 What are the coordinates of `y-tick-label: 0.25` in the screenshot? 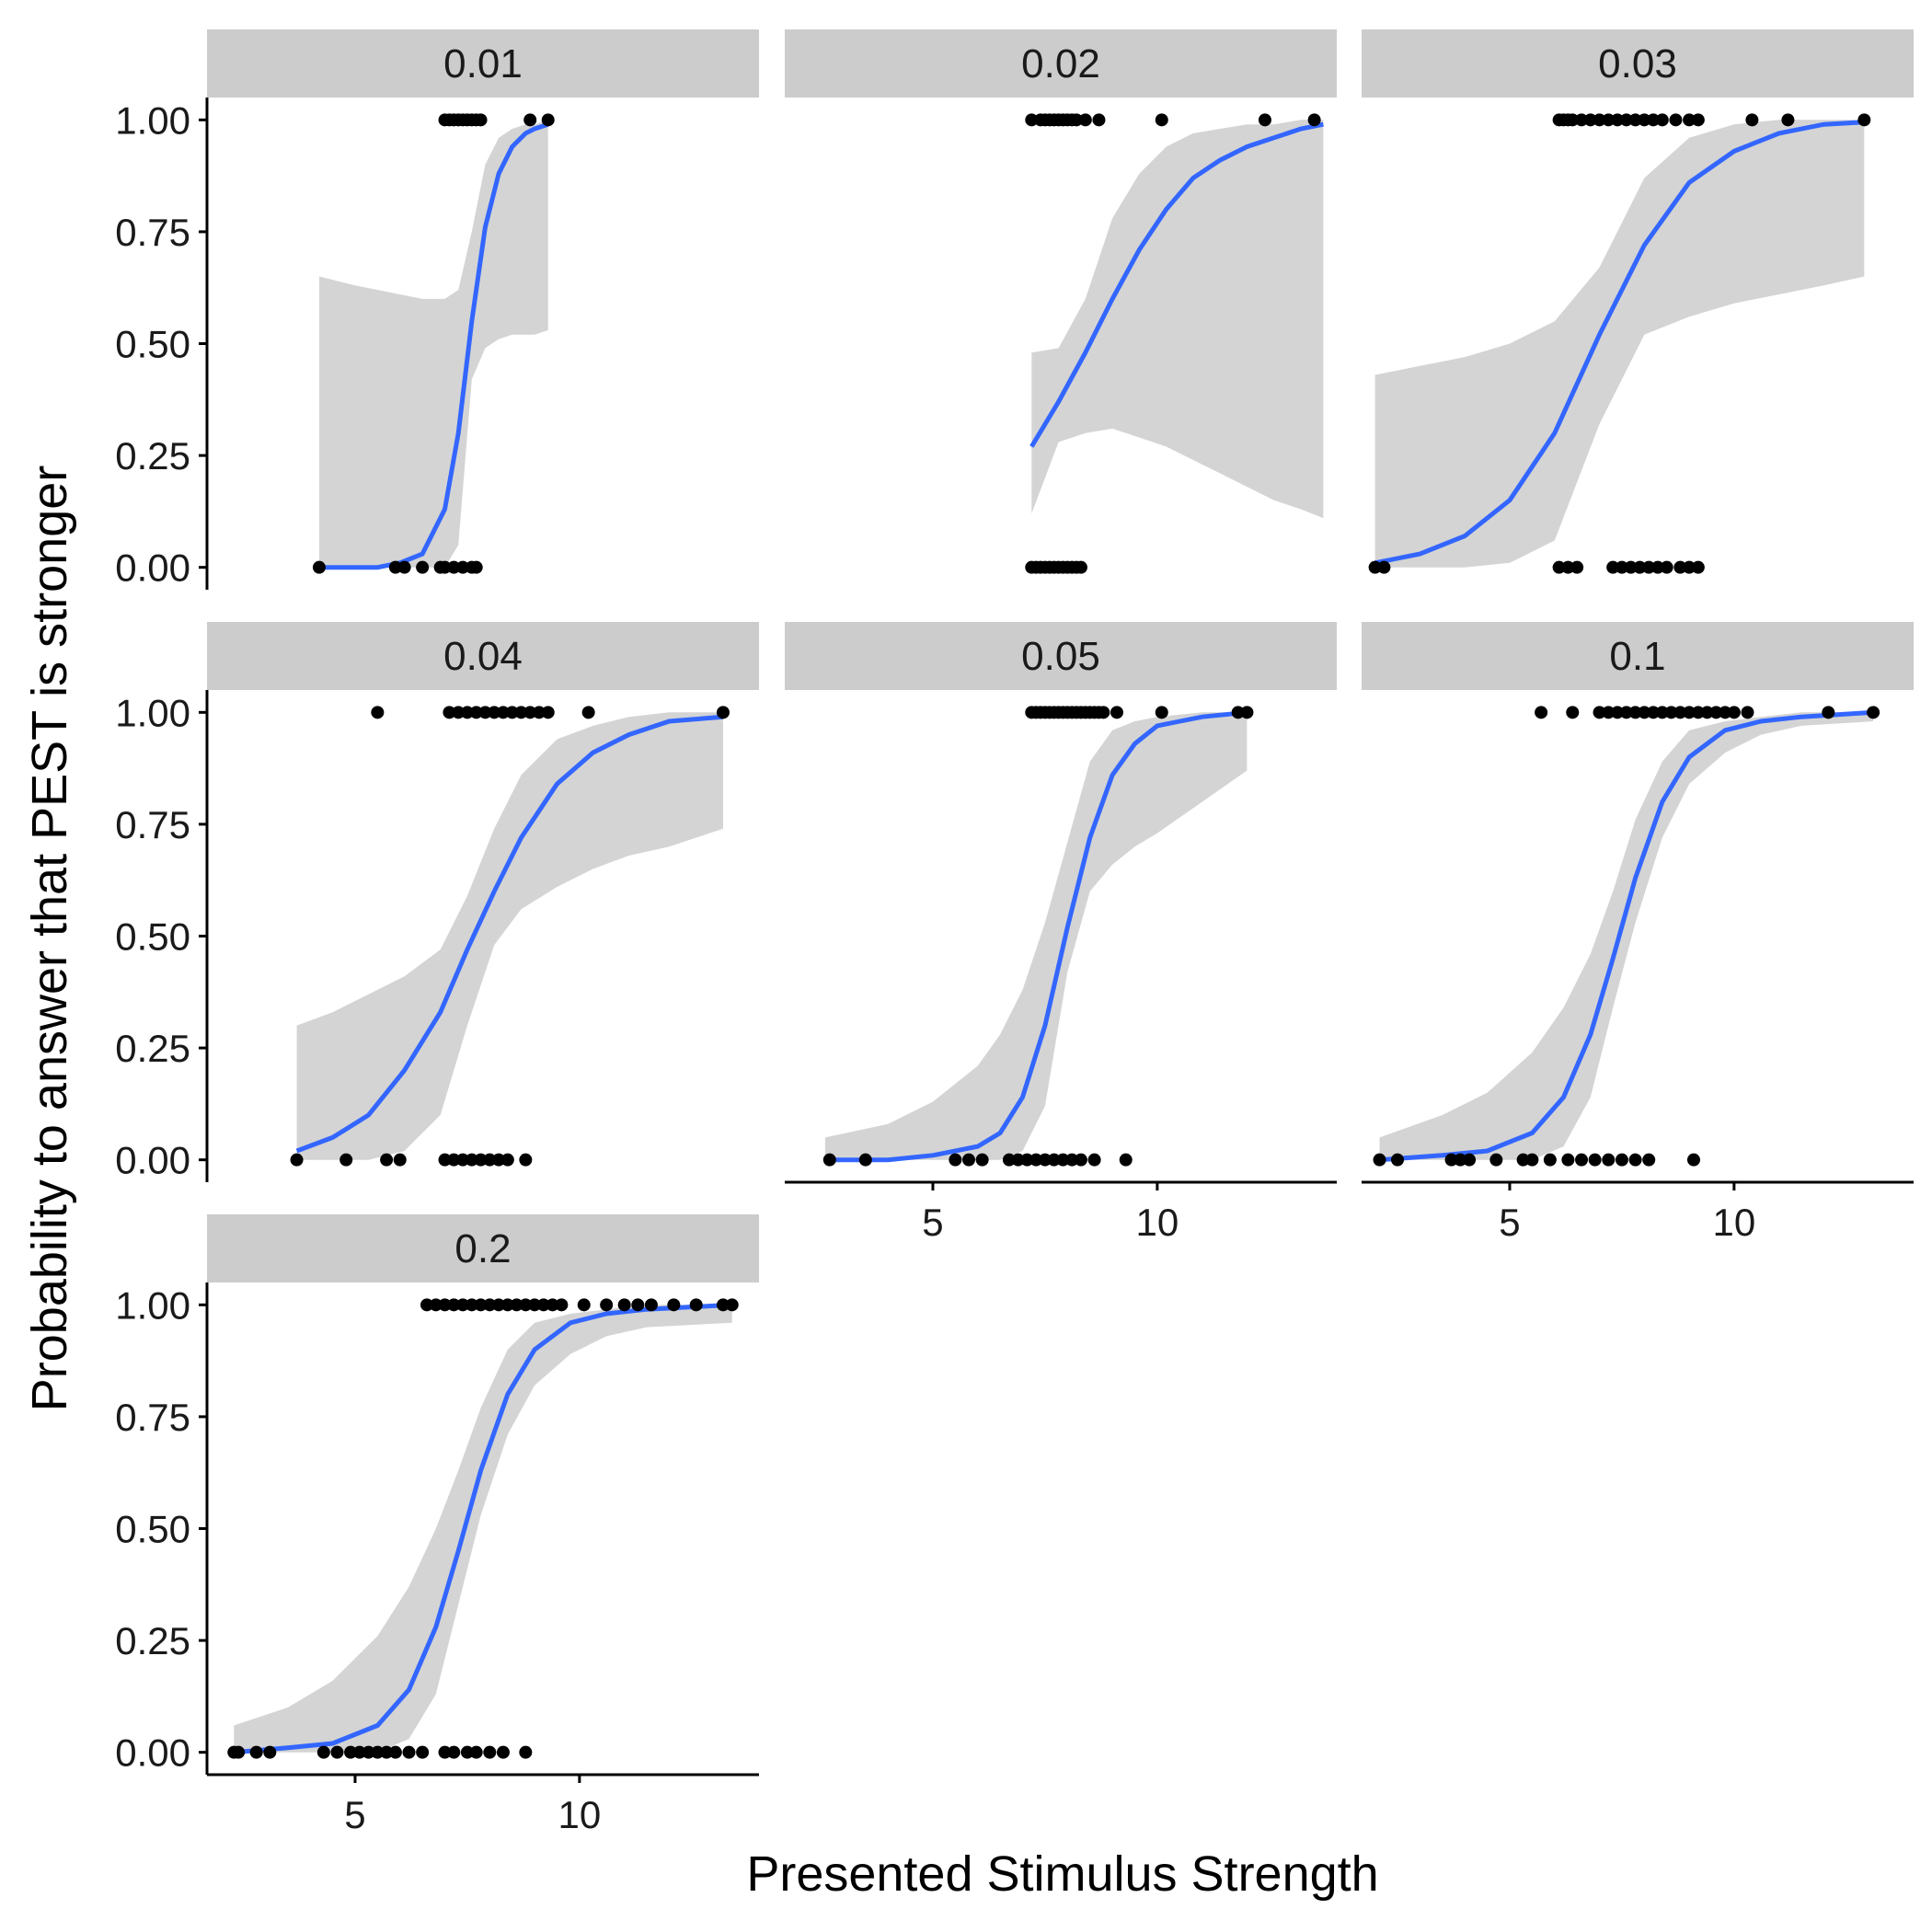 It's located at (152, 1048).